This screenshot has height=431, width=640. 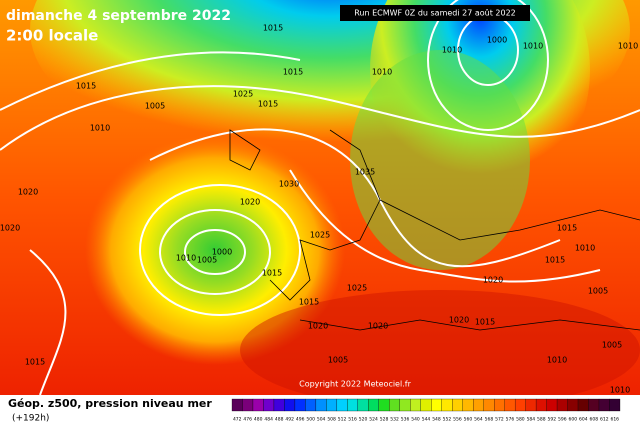 What do you see at coordinates (30, 419) in the screenshot?
I see `lead-time: (+192h)` at bounding box center [30, 419].